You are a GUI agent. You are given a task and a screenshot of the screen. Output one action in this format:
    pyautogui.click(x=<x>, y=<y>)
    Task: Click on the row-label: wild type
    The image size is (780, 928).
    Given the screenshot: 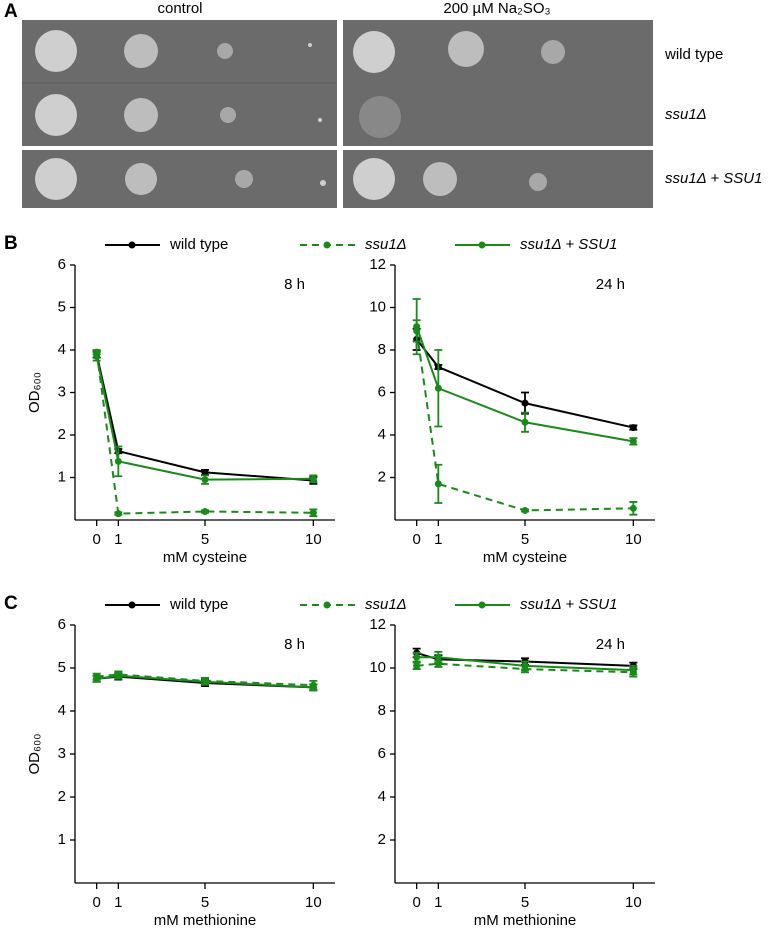 What is the action you would take?
    pyautogui.click(x=693, y=54)
    